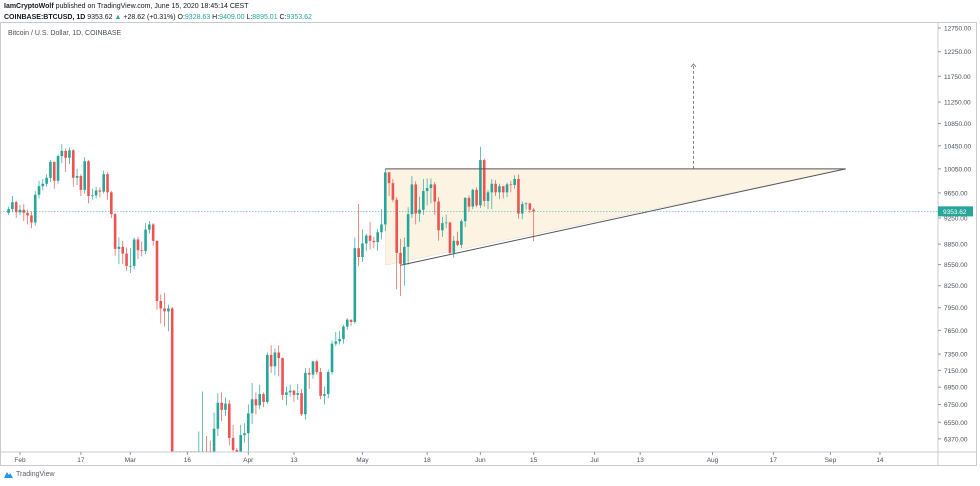 The height and width of the screenshot is (486, 980). What do you see at coordinates (29, 474) in the screenshot?
I see `tradingview-logo: TradingView` at bounding box center [29, 474].